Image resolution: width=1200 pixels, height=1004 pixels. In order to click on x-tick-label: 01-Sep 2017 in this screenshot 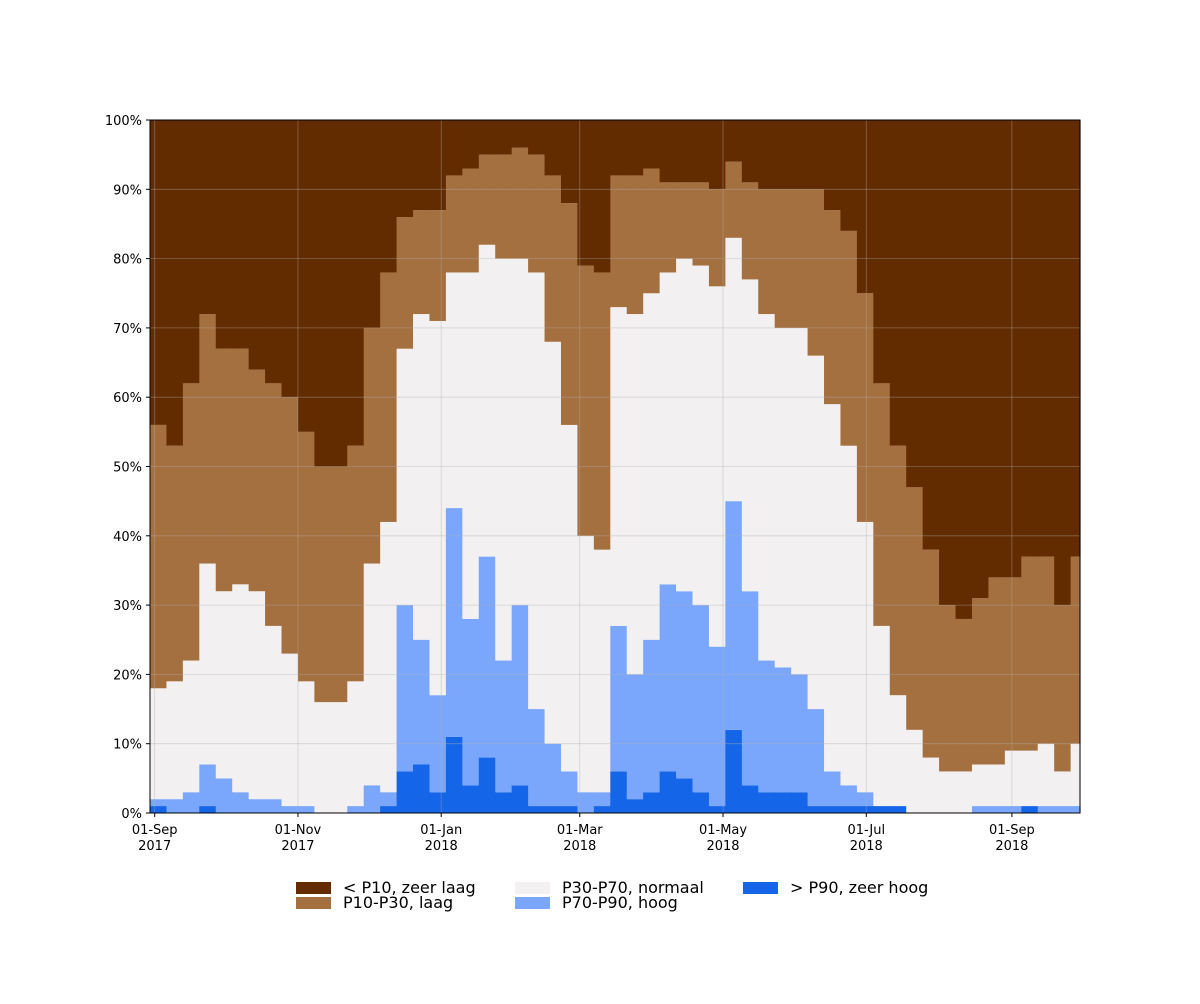, I will do `click(155, 838)`.